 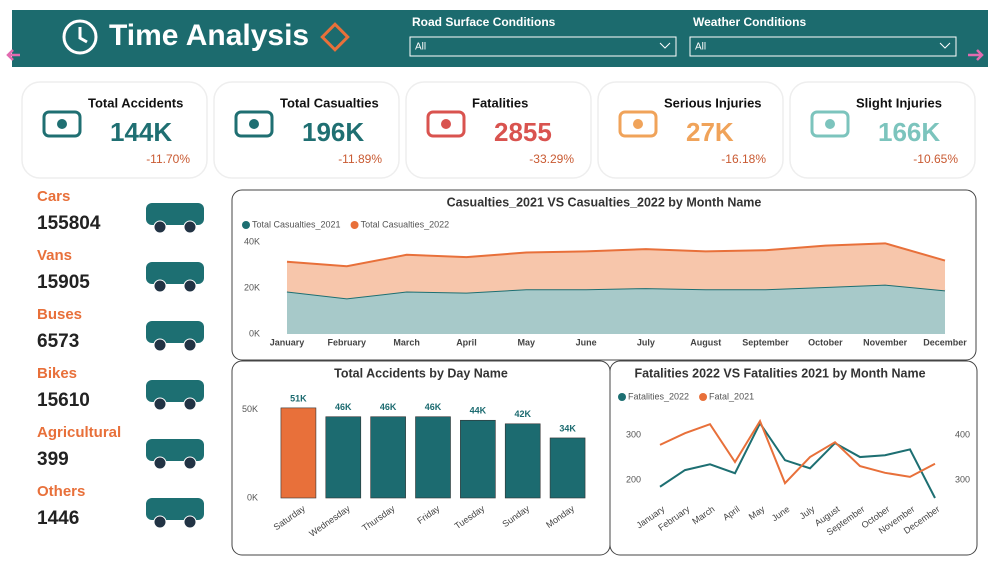 What do you see at coordinates (466, 342) in the screenshot?
I see `x-tick-label: April` at bounding box center [466, 342].